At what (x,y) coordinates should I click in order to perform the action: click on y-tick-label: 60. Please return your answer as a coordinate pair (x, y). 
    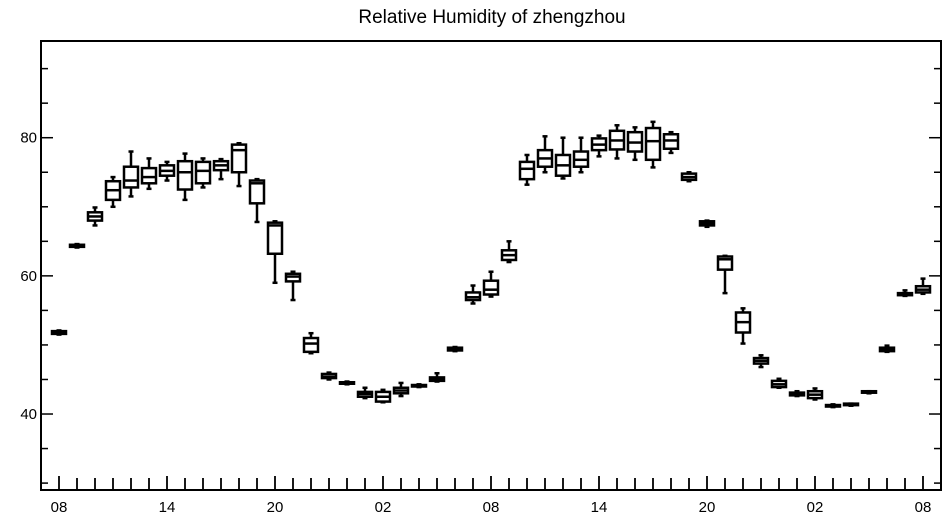
    Looking at the image, I should click on (28, 276).